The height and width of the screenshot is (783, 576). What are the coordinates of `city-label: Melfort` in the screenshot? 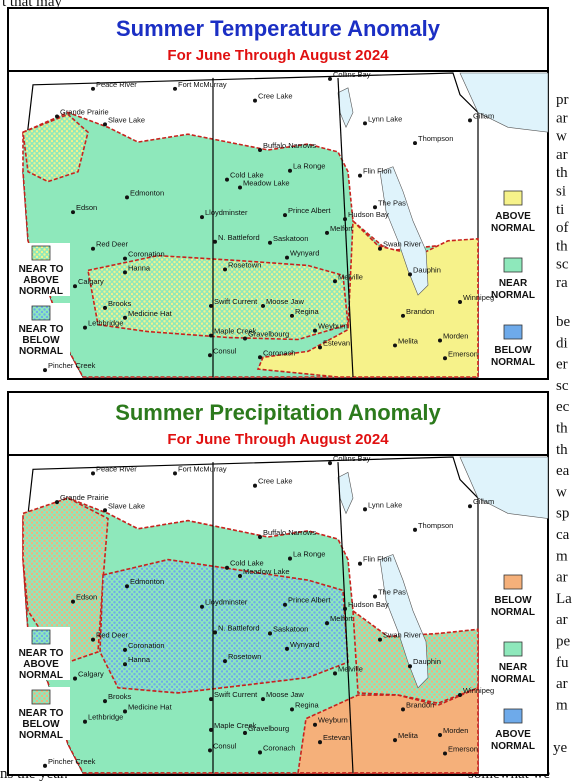 It's located at (342, 618).